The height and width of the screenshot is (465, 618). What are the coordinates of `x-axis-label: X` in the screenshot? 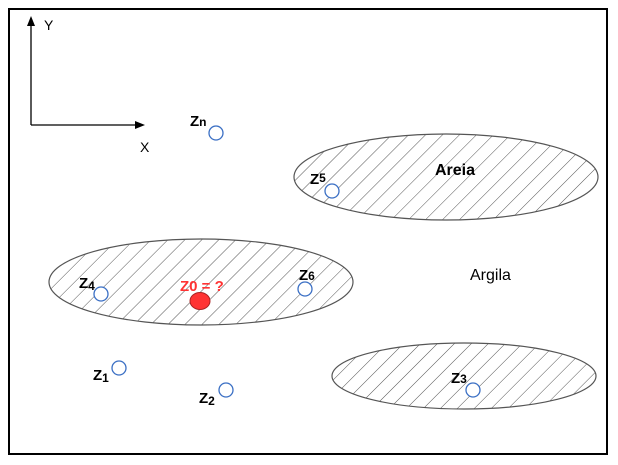 It's located at (145, 147).